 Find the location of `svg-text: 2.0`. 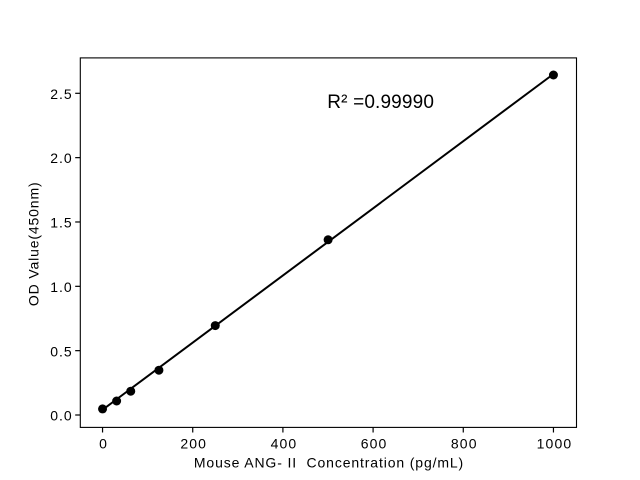

svg-text: 2.0 is located at coordinates (61, 158).